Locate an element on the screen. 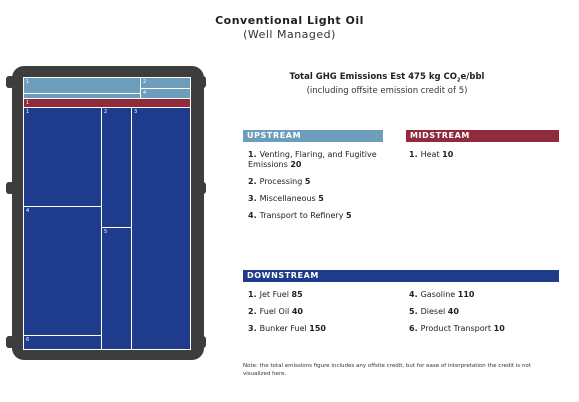  upstream-header: UPSTREAM is located at coordinates (313, 136).